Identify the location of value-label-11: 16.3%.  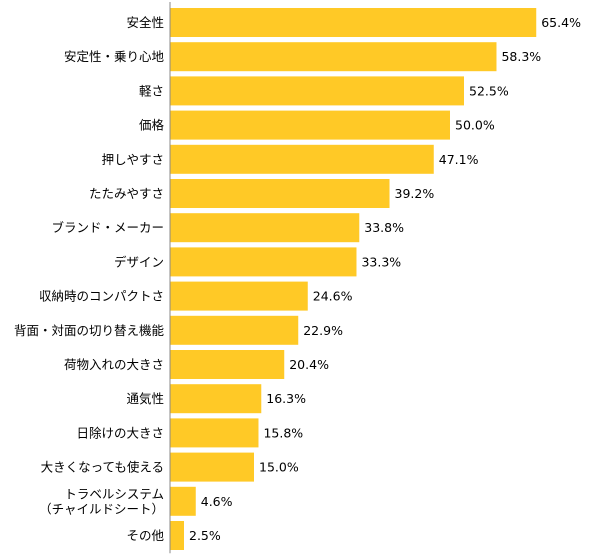
(286, 398).